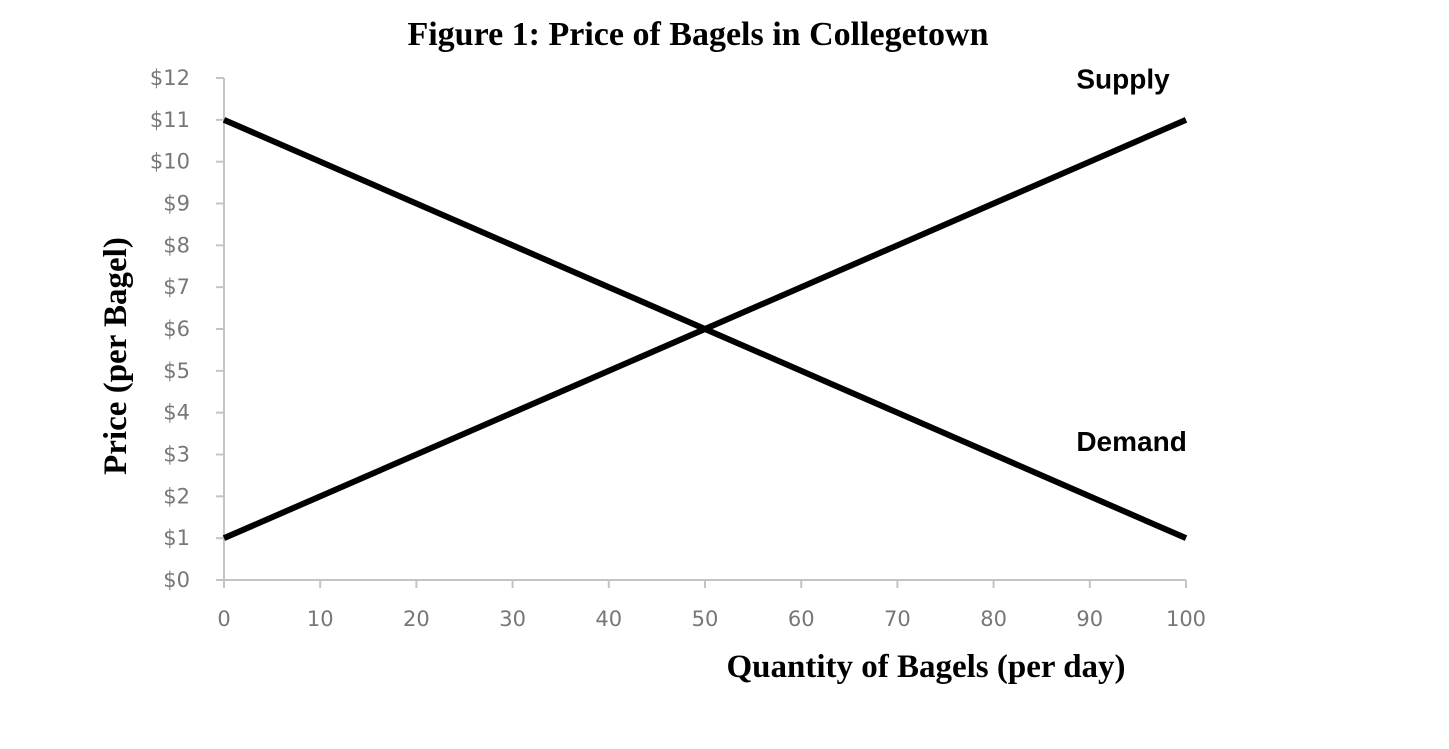 This screenshot has width=1449, height=749. Describe the element at coordinates (176, 496) in the screenshot. I see `y-tick-label: $2` at that location.